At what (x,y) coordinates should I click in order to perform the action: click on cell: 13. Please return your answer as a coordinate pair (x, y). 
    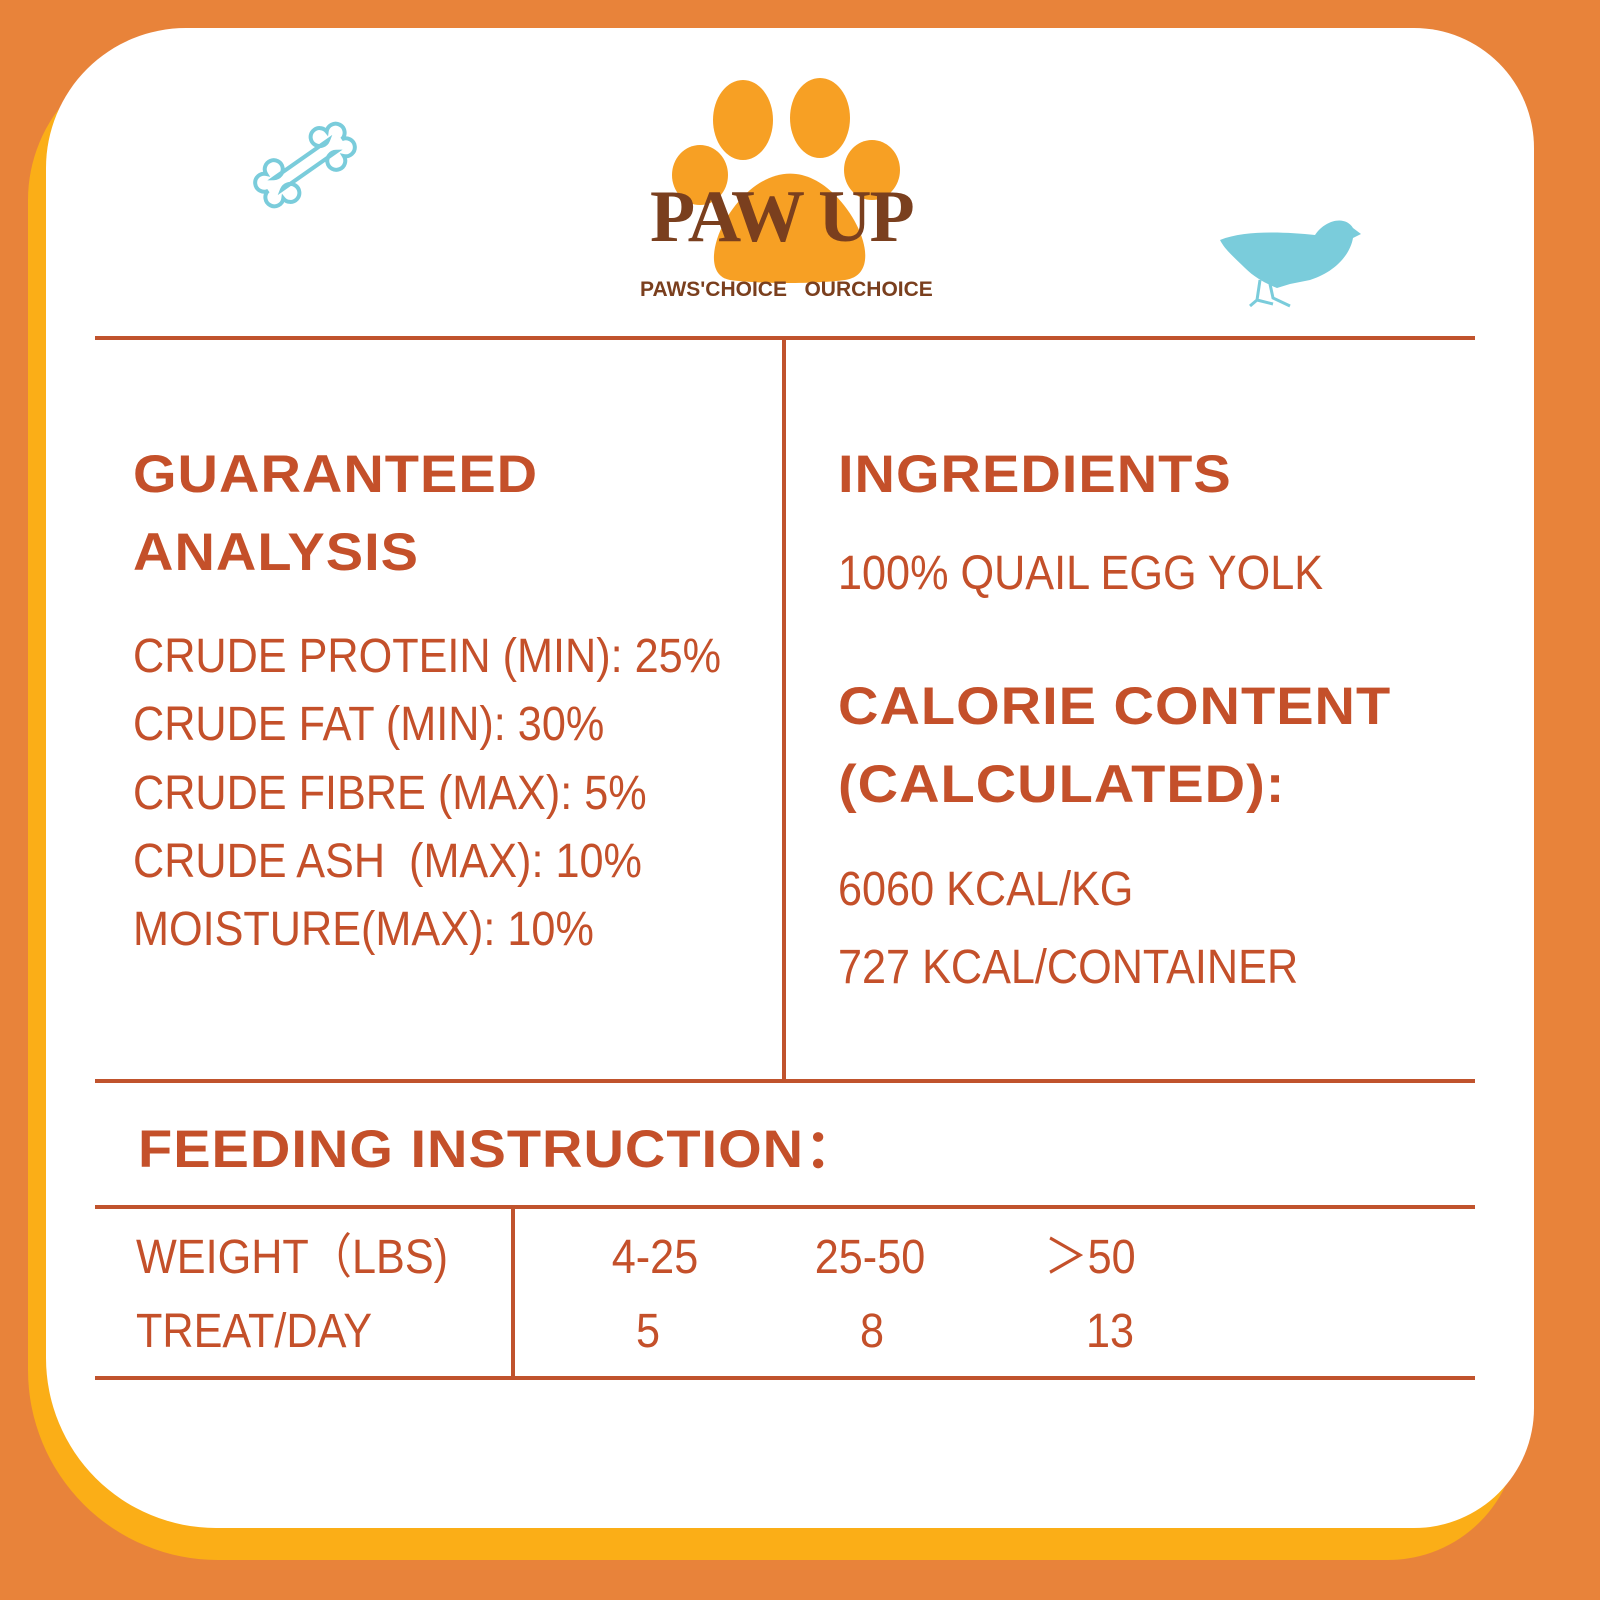
    Looking at the image, I should click on (1110, 1331).